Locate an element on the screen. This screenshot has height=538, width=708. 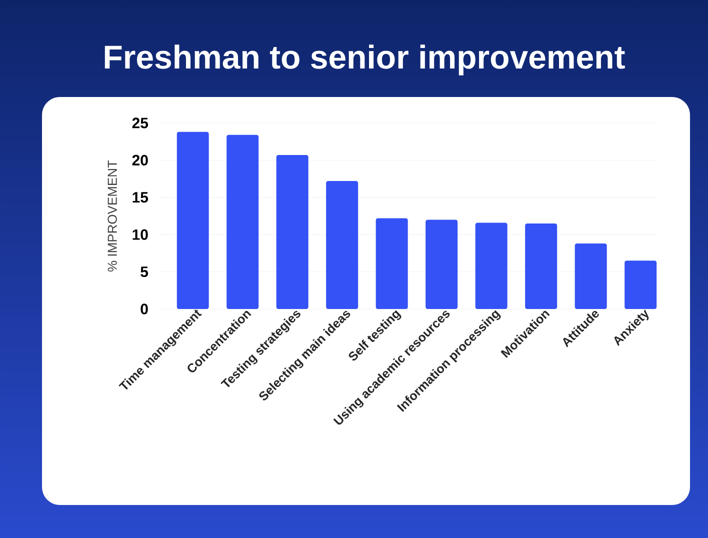
y-tick-label: 15 is located at coordinates (140, 197).